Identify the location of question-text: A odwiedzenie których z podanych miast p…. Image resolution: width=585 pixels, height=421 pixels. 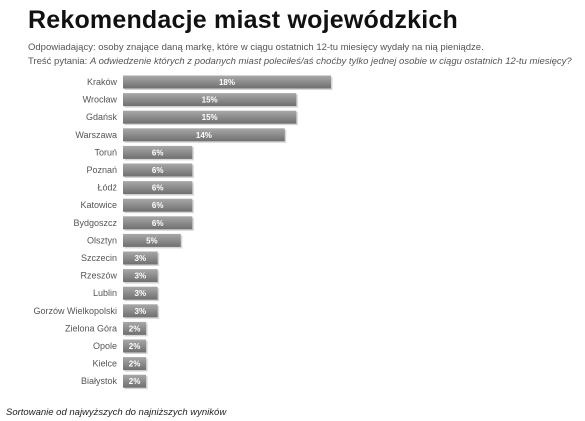
(330, 61).